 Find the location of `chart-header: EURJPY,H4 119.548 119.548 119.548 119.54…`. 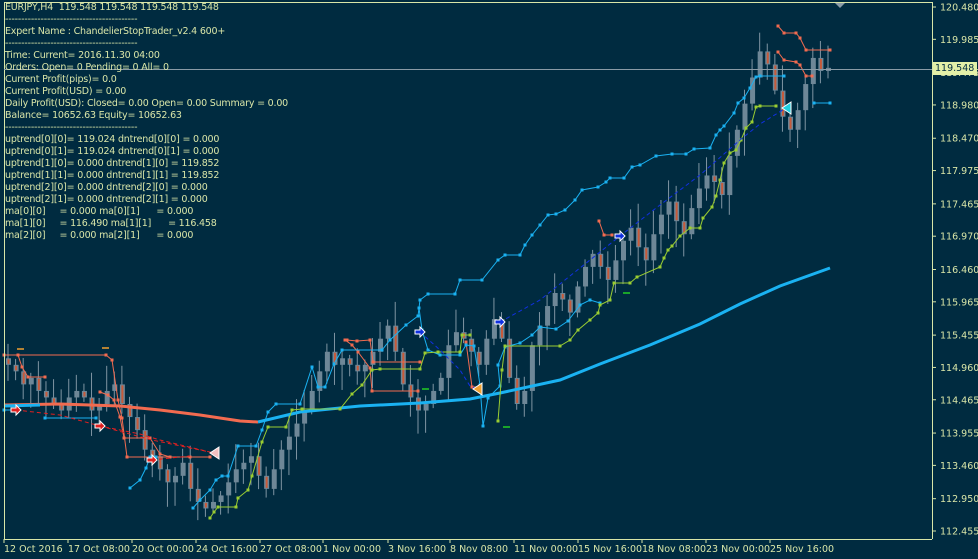

chart-header: EURJPY,H4 119.548 119.548 119.548 119.54… is located at coordinates (112, 7).